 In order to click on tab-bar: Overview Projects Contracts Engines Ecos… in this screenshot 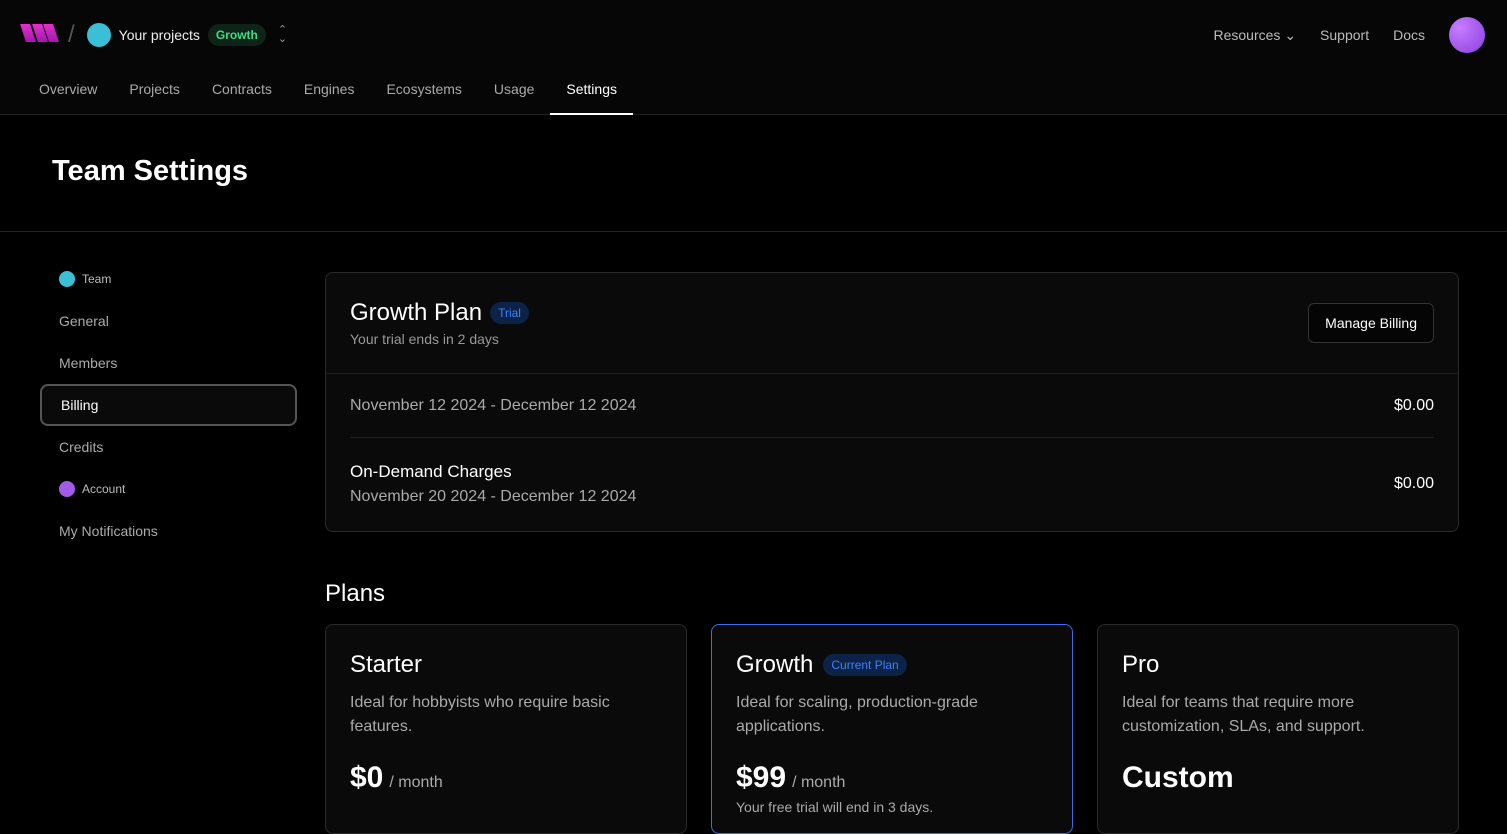, I will do `click(753, 92)`.